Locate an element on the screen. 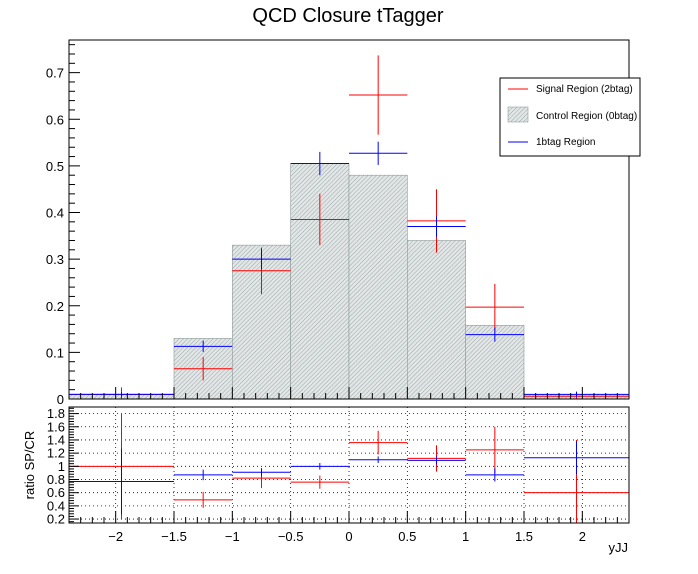 The width and height of the screenshot is (698, 574). legend-1btag-label: 1btag Region is located at coordinates (566, 142).